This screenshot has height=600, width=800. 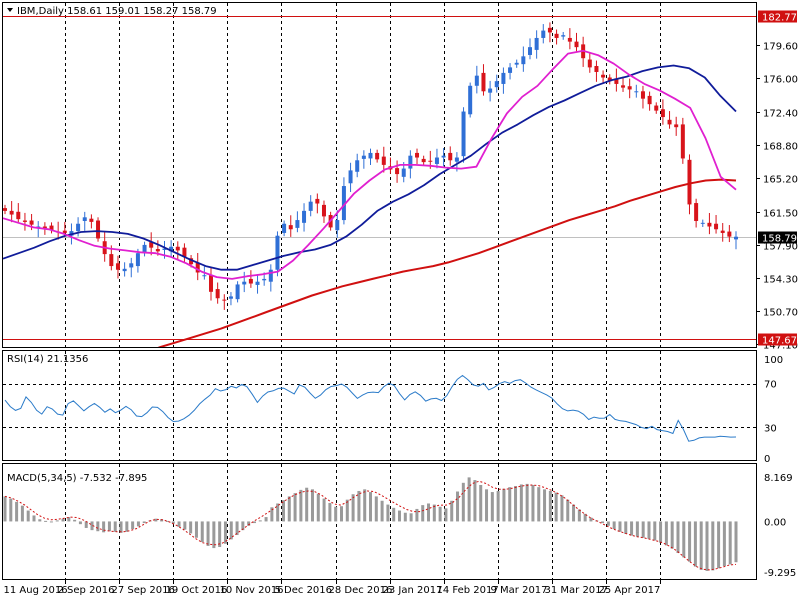 I want to click on y-tick-label: 157.90, so click(x=780, y=247).